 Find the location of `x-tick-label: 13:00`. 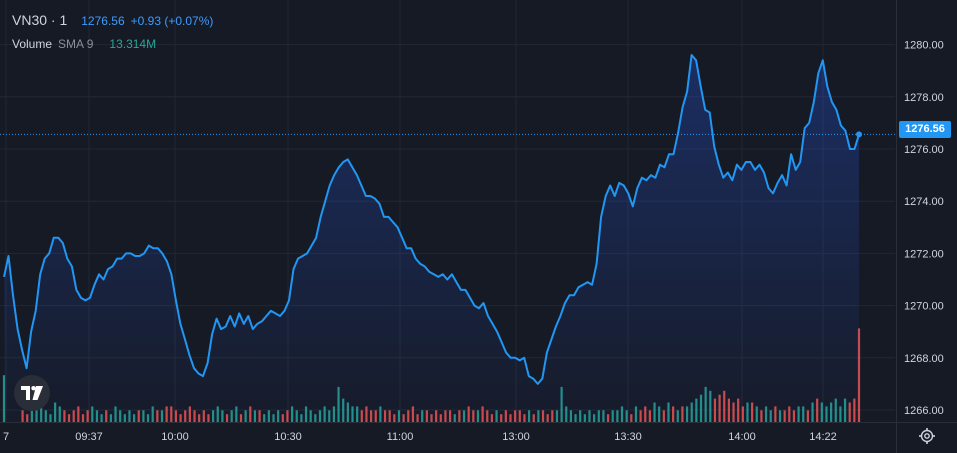

x-tick-label: 13:00 is located at coordinates (516, 437).